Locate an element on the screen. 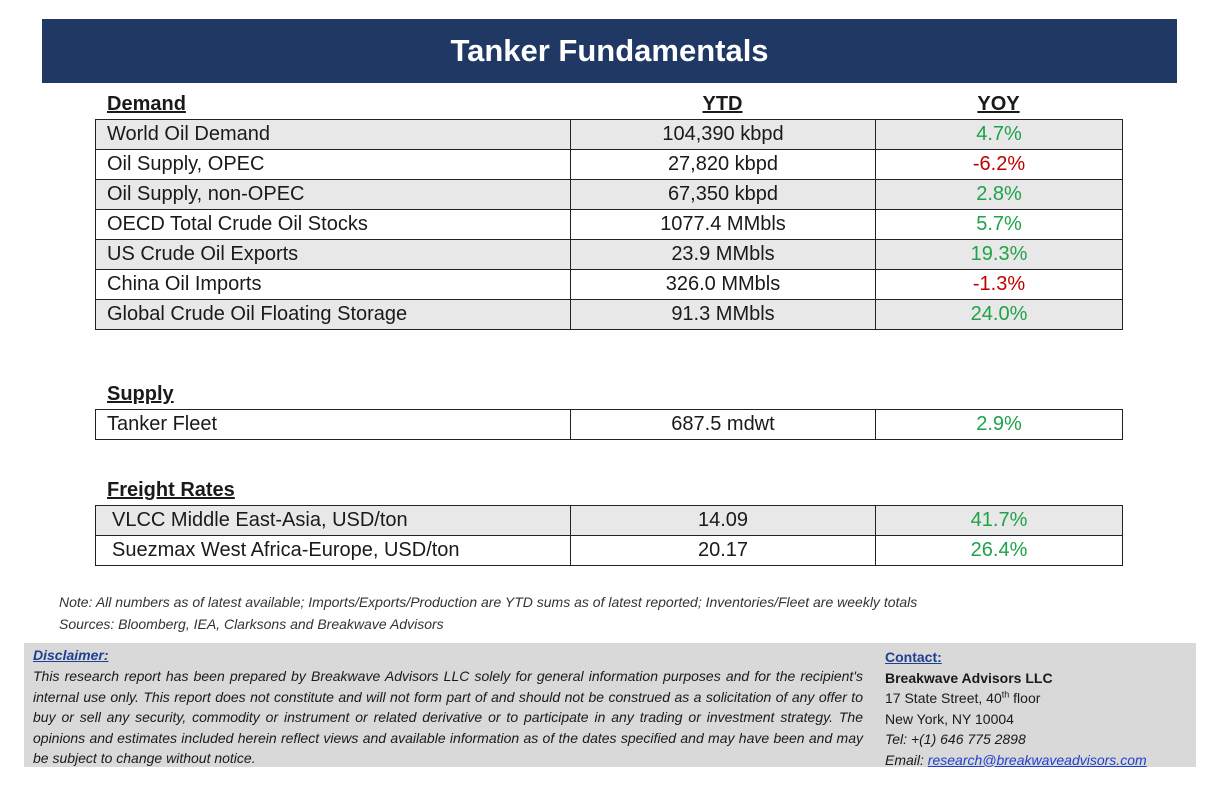 This screenshot has width=1220, height=793. contact-title: Contact: is located at coordinates (913, 657).